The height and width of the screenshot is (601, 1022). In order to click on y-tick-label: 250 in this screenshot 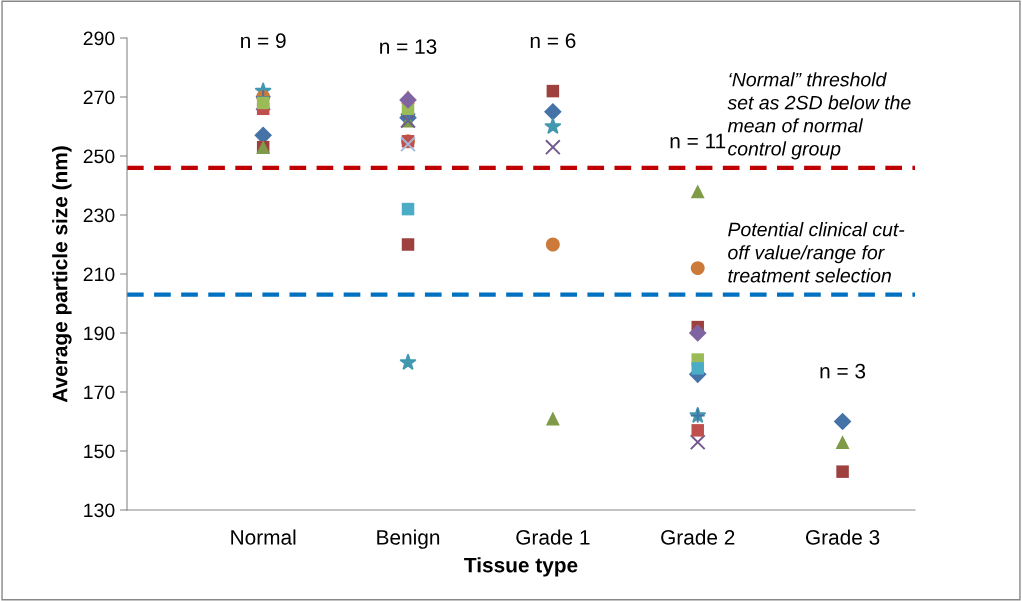, I will do `click(99, 156)`.